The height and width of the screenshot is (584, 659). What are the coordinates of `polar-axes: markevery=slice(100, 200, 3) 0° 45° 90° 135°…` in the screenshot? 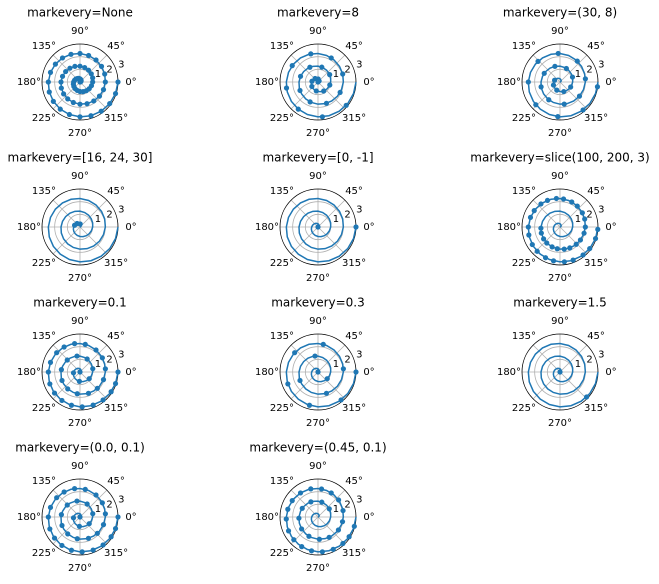 It's located at (559, 218).